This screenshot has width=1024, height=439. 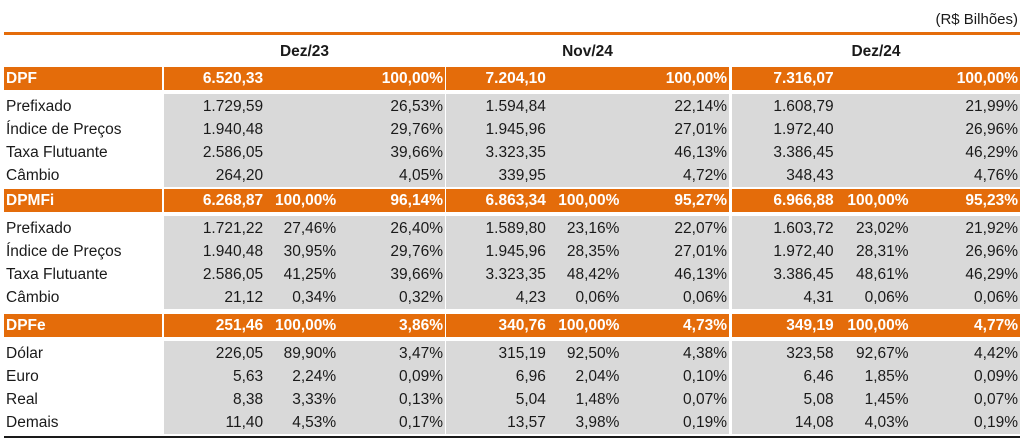 What do you see at coordinates (30, 200) in the screenshot?
I see `section-name: DPMFi` at bounding box center [30, 200].